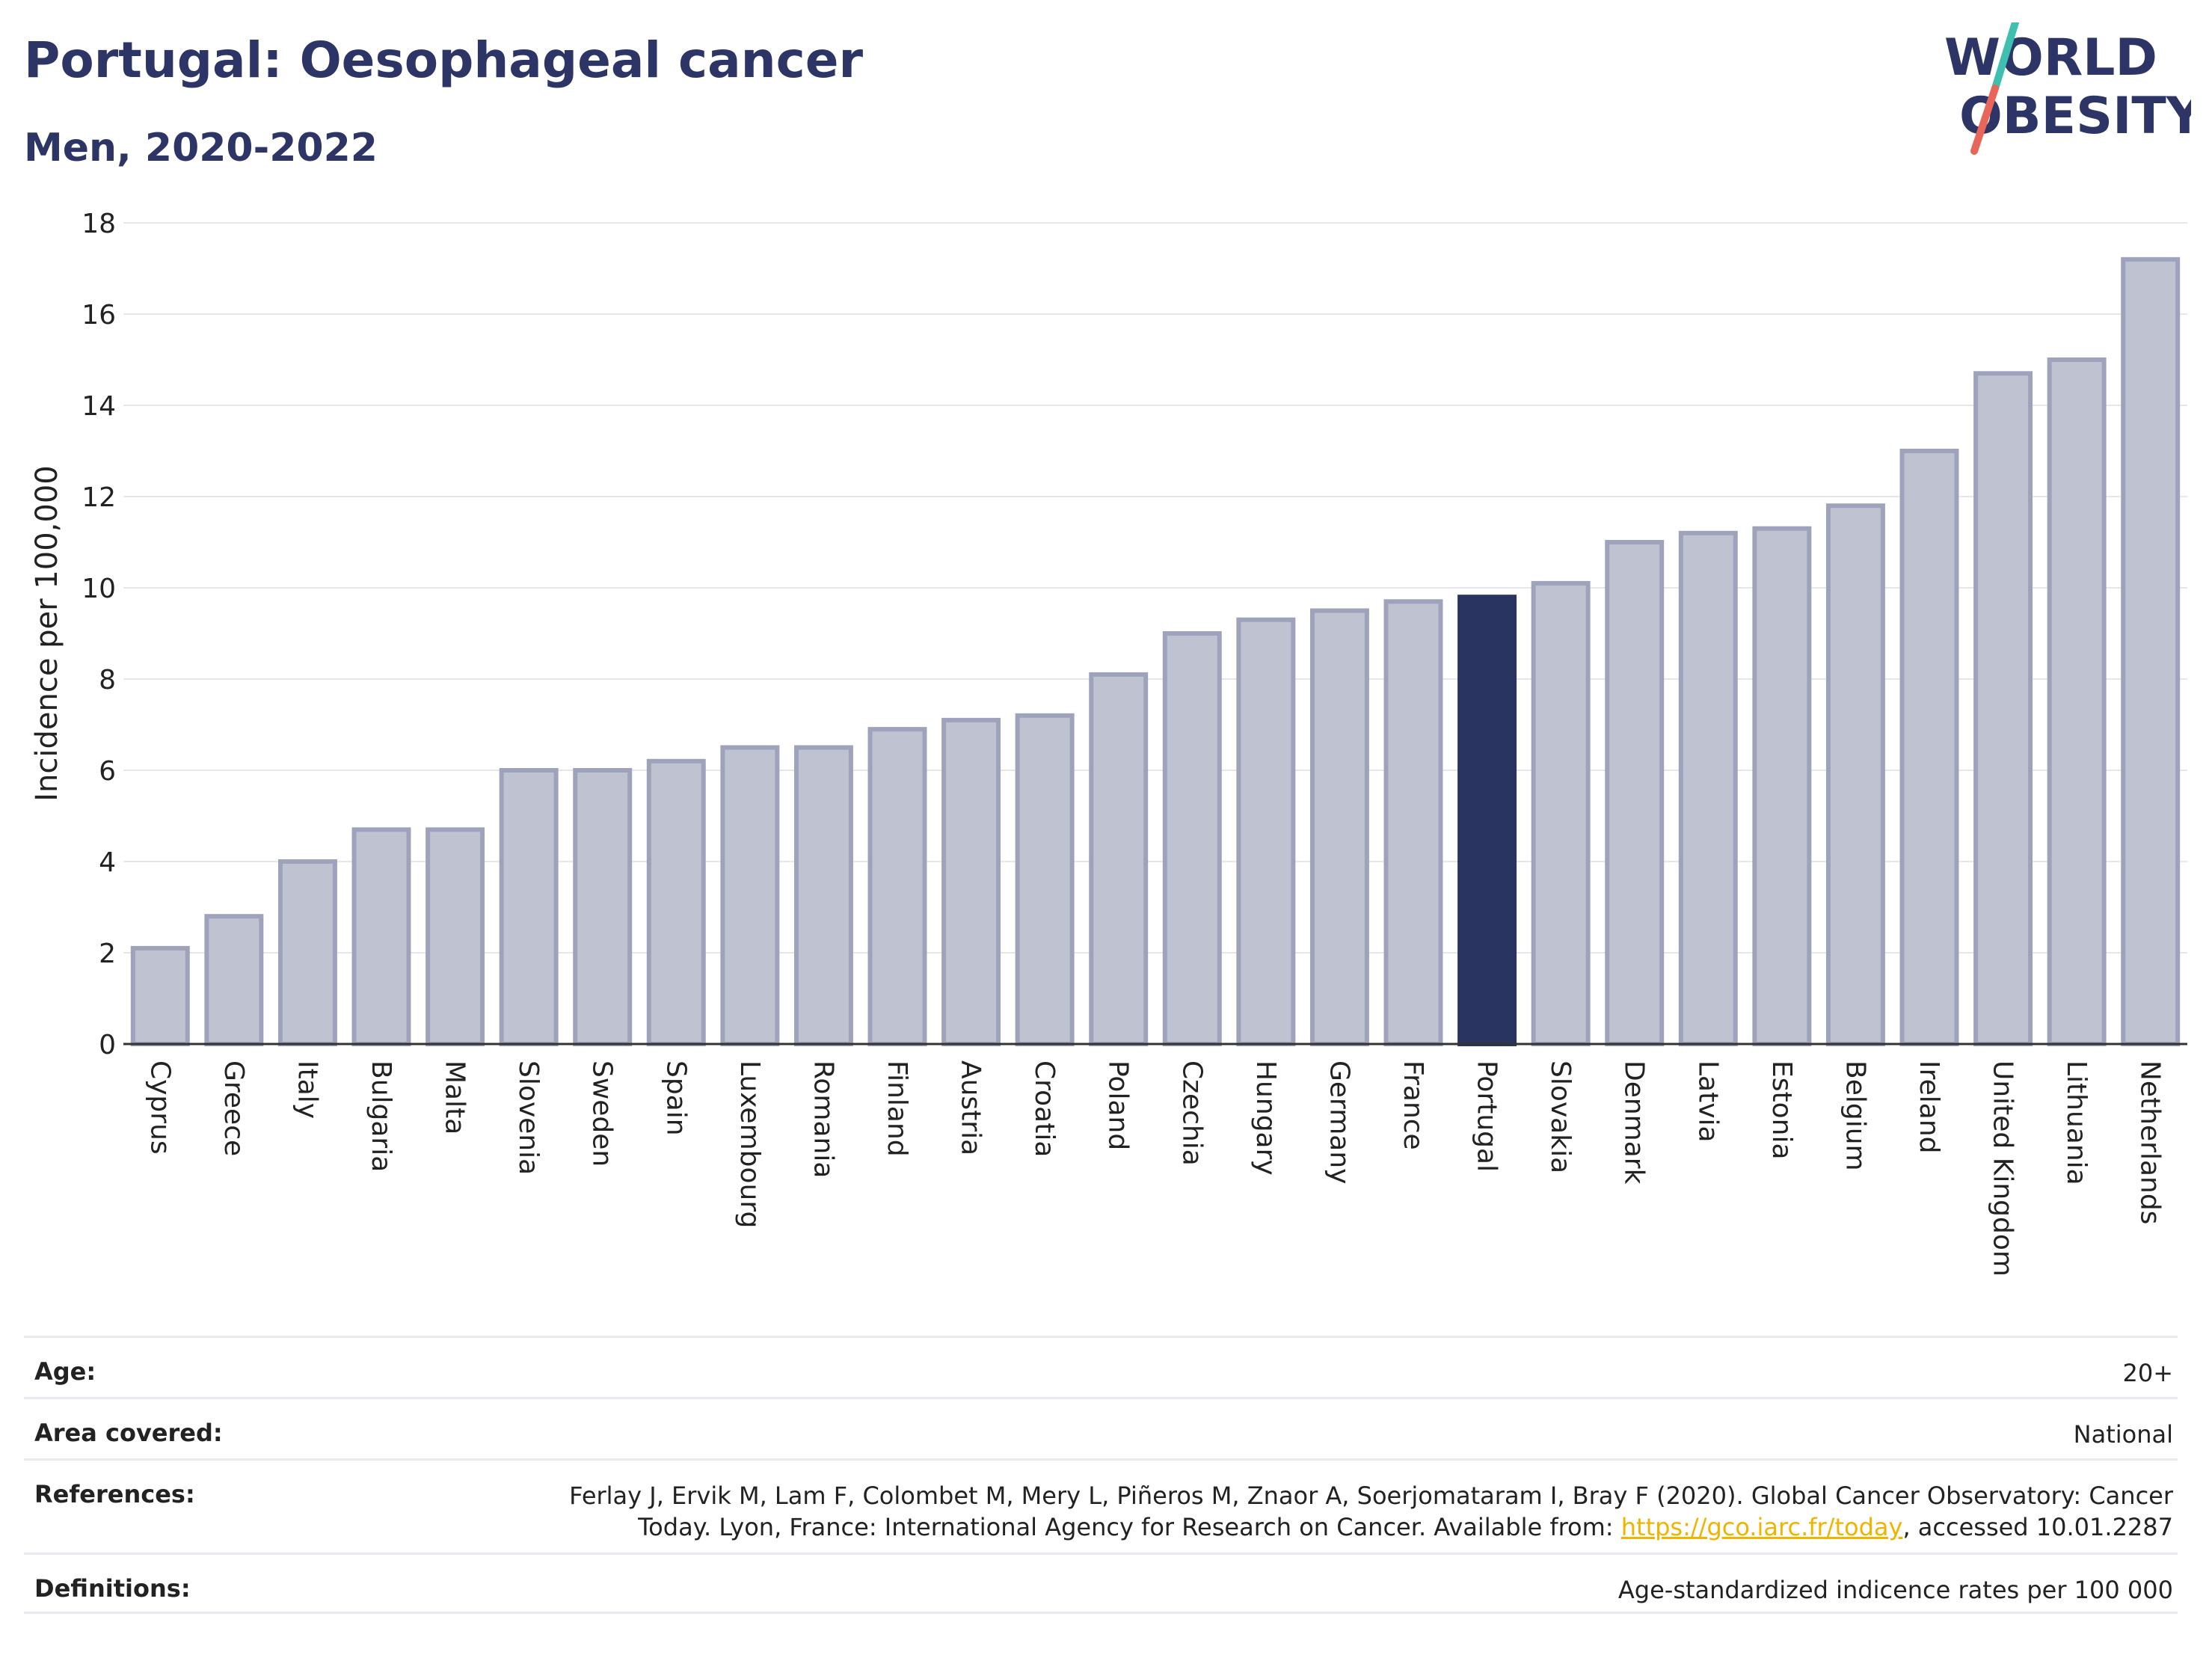 The width and height of the screenshot is (2212, 1655). What do you see at coordinates (1191, 1113) in the screenshot?
I see `x-tick-label: Czechia` at bounding box center [1191, 1113].